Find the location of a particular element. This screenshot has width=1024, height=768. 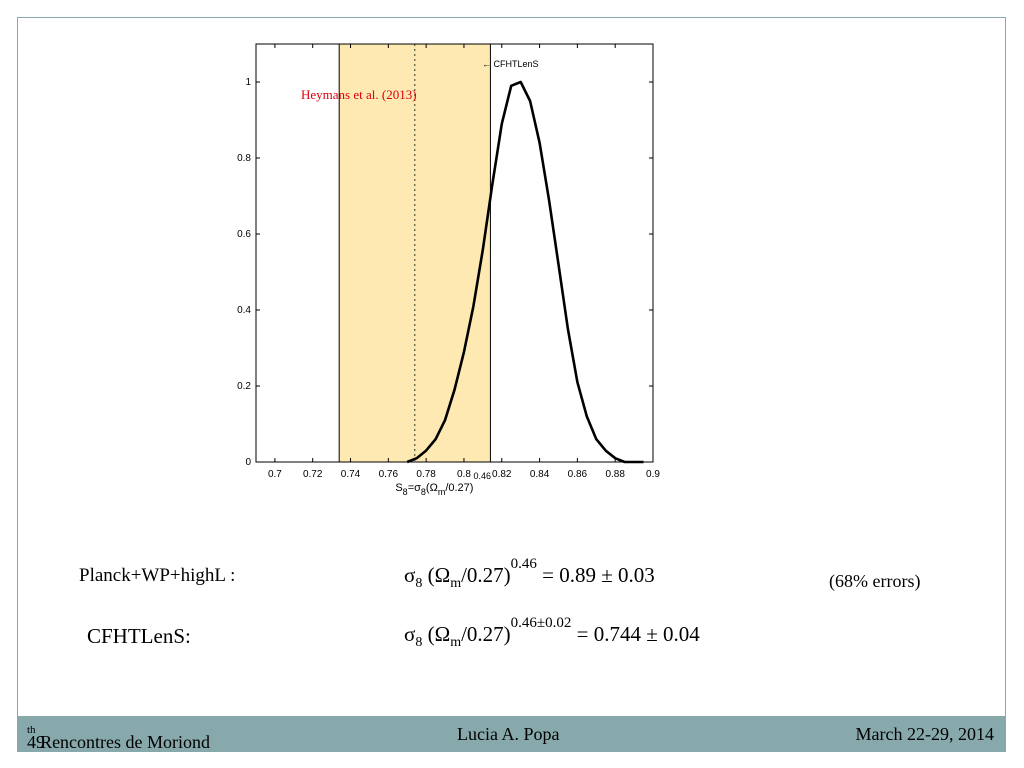

y-tick-label: 0.4 is located at coordinates (244, 310).